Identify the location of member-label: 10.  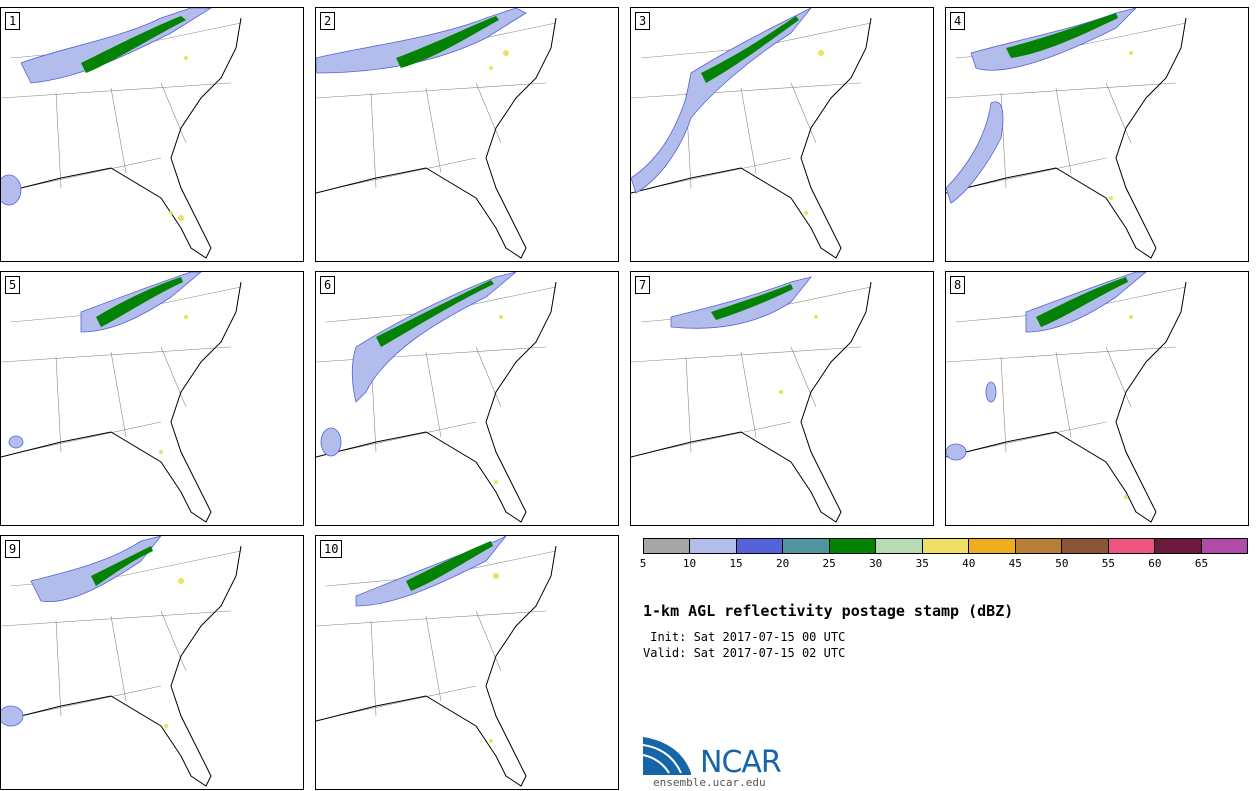
(331, 549).